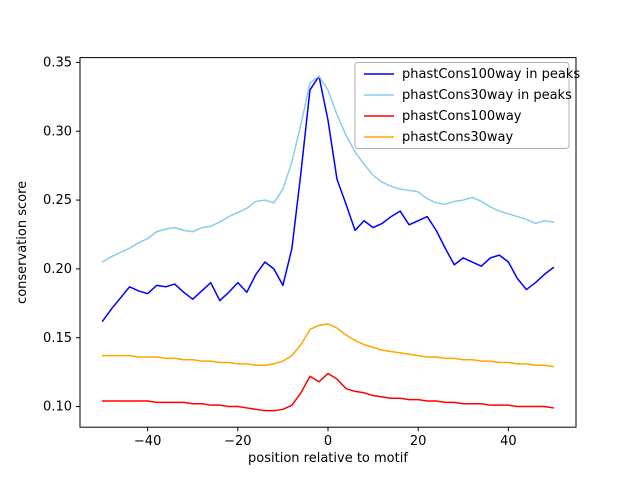 Image resolution: width=640 pixels, height=480 pixels. I want to click on legend-label-phastcons30way-in-peaks: phastCons30way in peaks, so click(487, 95).